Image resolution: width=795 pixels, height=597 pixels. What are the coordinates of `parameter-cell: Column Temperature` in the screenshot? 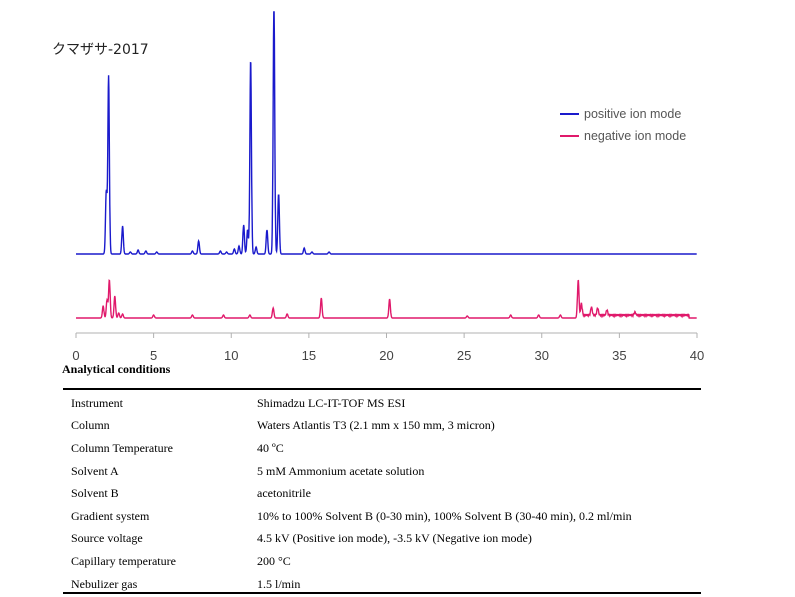 It's located at (122, 447).